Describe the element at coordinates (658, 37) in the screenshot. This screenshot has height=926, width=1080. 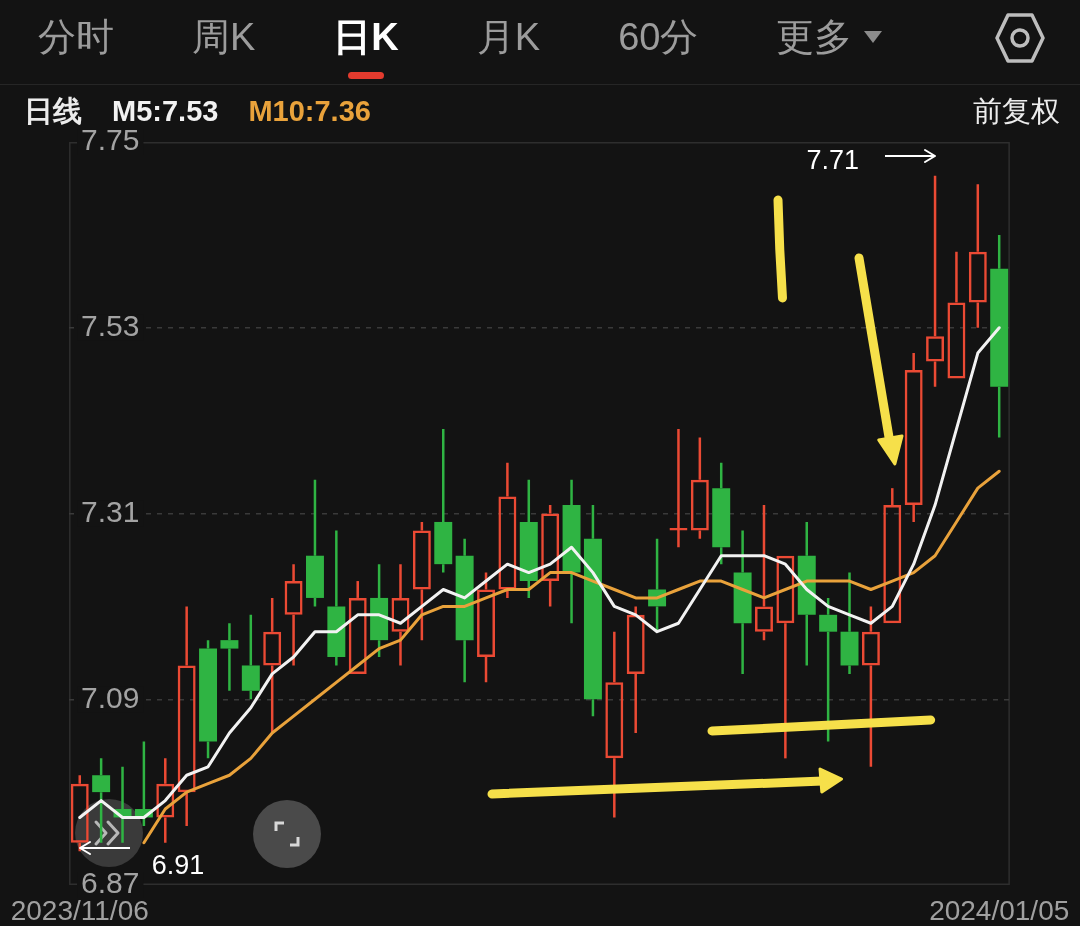
I see `text: 60分` at that location.